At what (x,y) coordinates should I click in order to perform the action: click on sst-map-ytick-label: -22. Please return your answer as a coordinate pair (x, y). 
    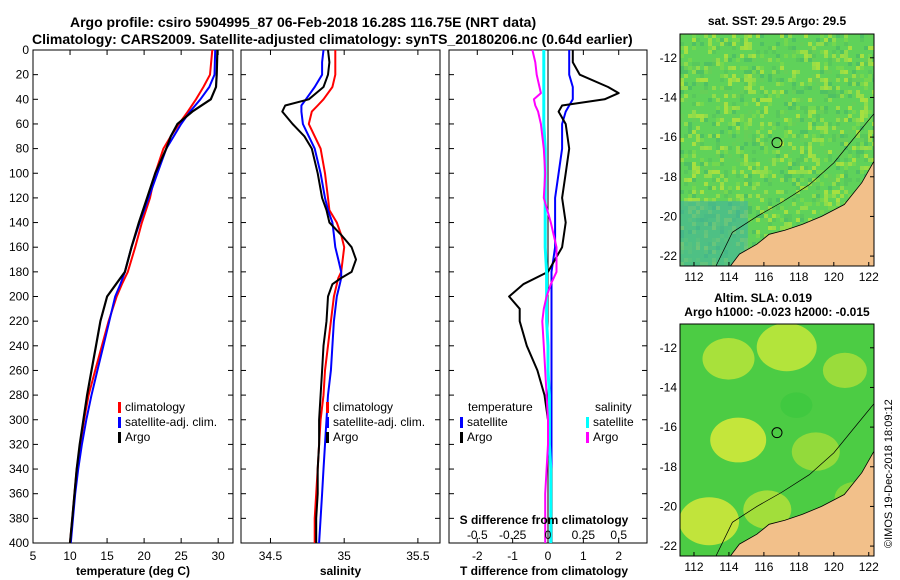
    Looking at the image, I should click on (669, 256).